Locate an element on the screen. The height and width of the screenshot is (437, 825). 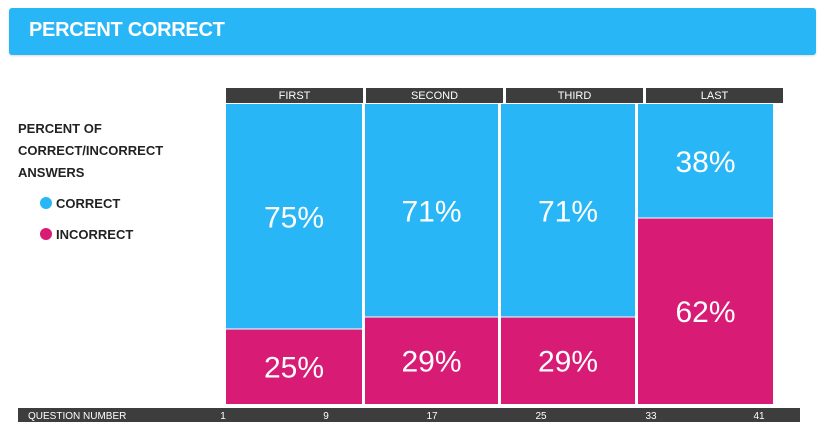
legend-label-incorrect: INCORRECT is located at coordinates (95, 234).